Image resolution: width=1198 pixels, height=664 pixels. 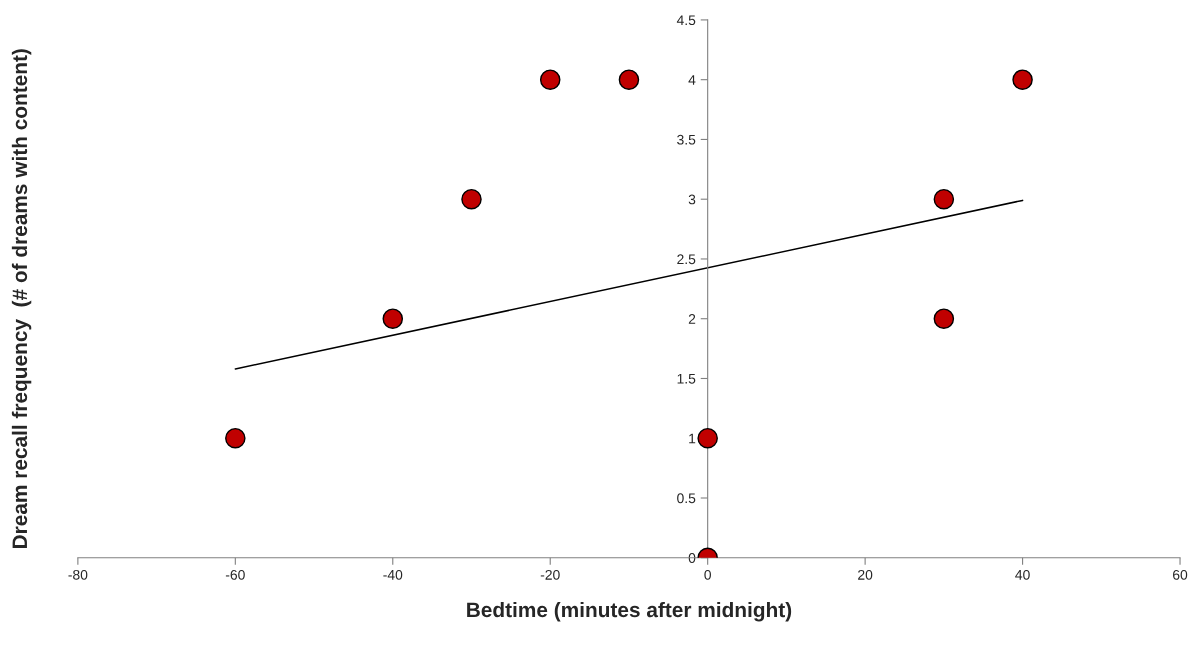 I want to click on y-tick-label: 0.5, so click(x=686, y=498).